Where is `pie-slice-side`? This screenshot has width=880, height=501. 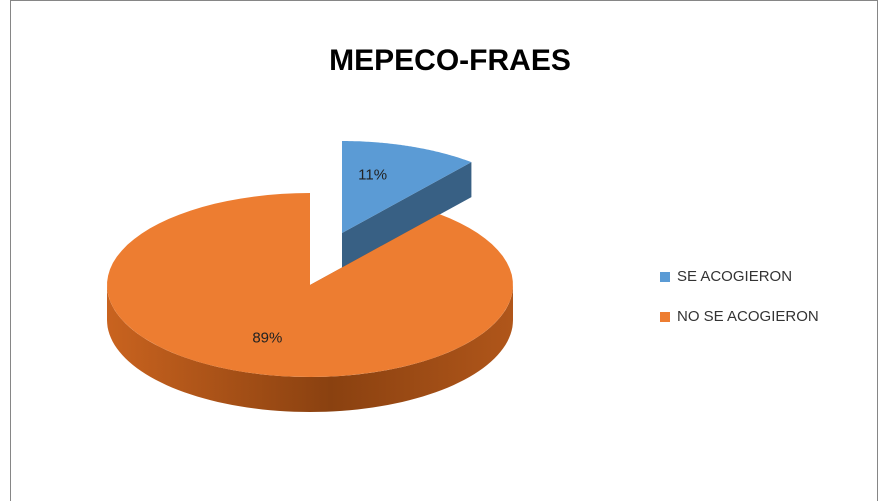
pie-slice-side is located at coordinates (310, 348).